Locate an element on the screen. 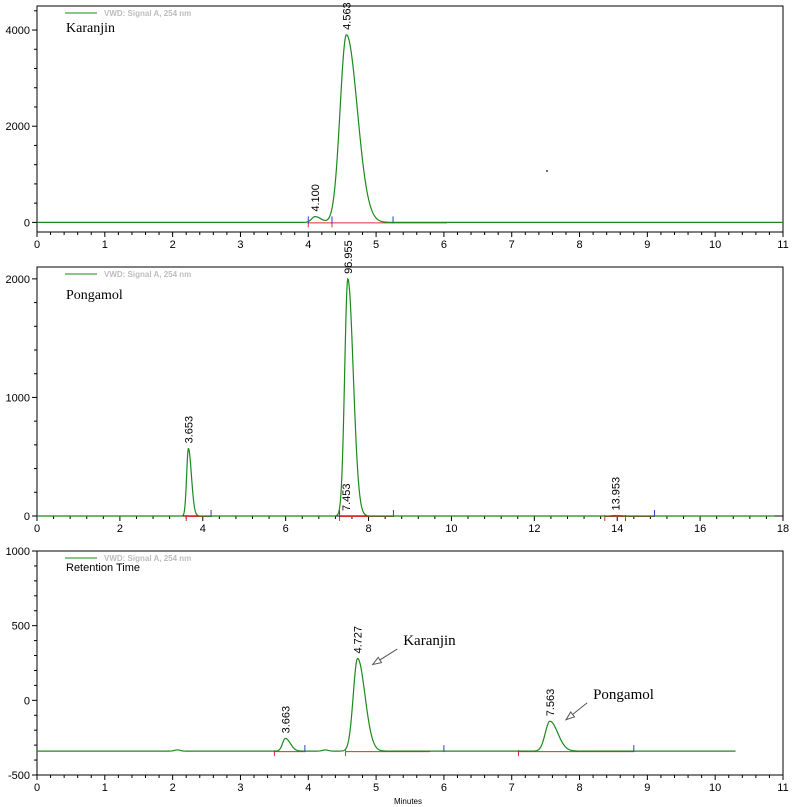 This screenshot has width=795, height=807. annotation-label: Karanjin is located at coordinates (429, 641).